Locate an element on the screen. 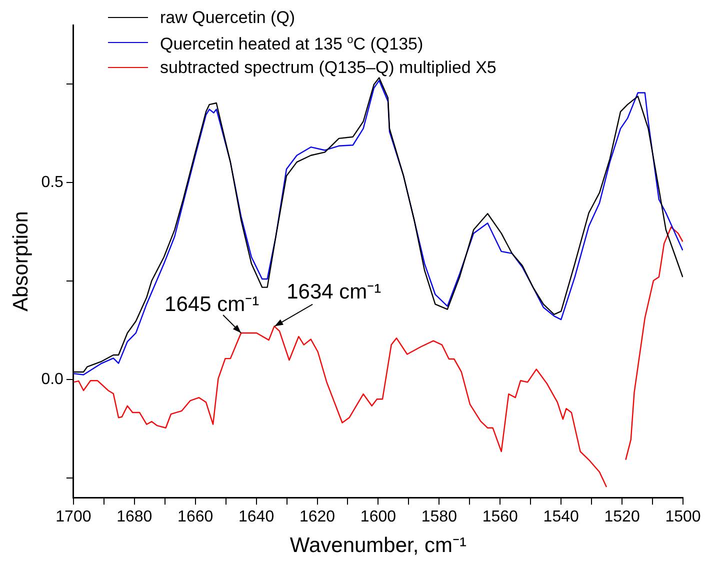 The height and width of the screenshot is (568, 705). annotation: 1634 cm⁻¹ is located at coordinates (334, 292).